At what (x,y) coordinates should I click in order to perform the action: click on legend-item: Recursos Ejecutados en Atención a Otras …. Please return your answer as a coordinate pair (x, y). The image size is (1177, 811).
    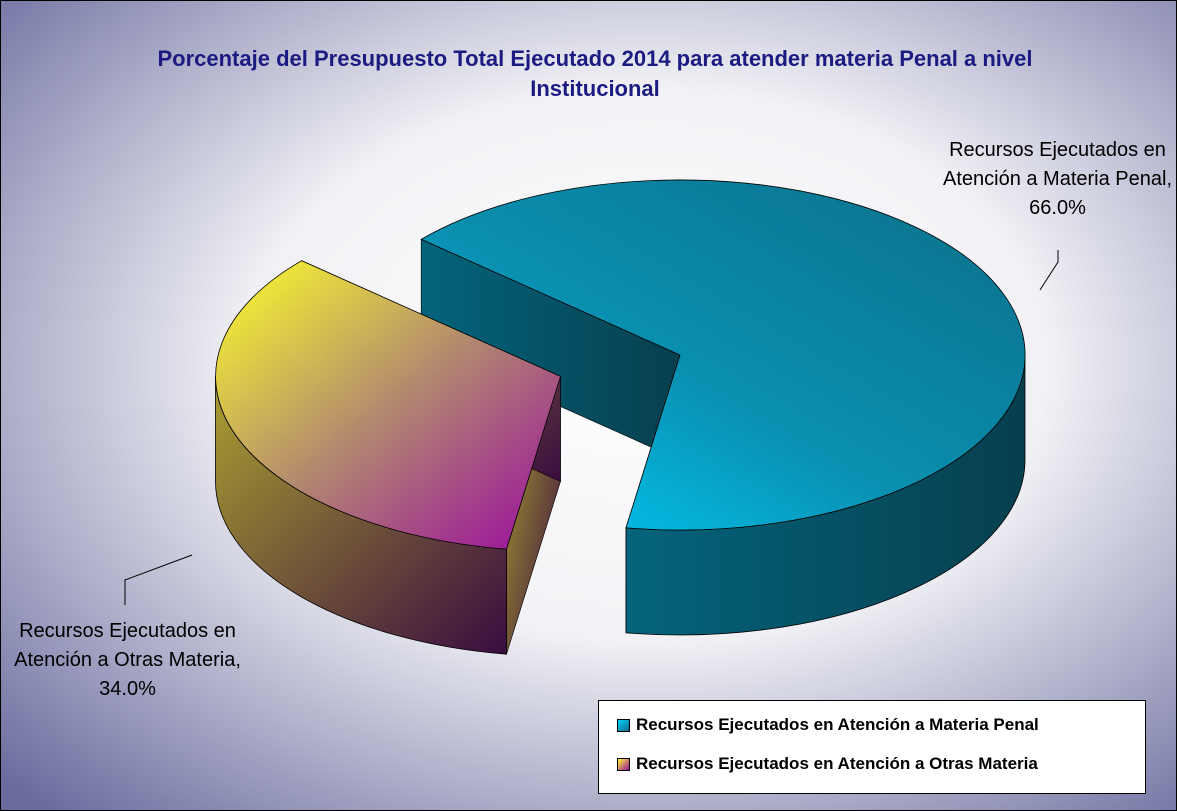
    Looking at the image, I should click on (827, 764).